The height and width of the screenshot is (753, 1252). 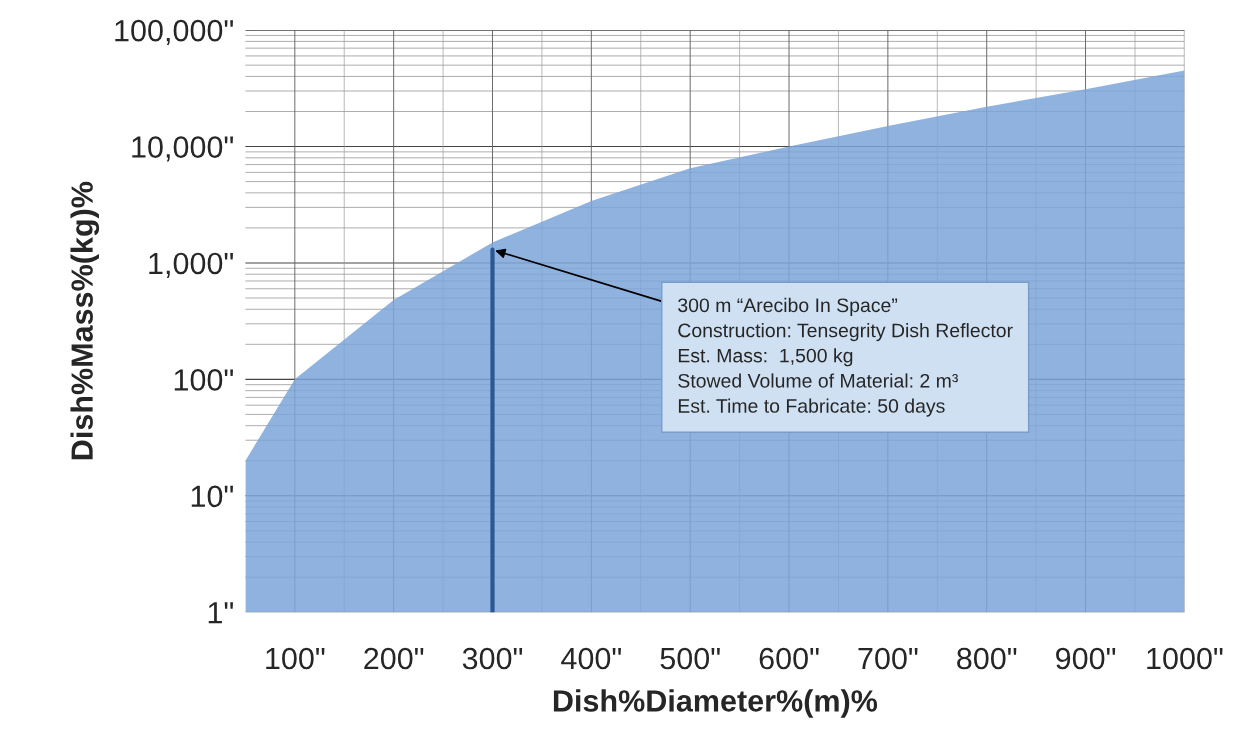 I want to click on annotation: 300 m “Arecibo In Space” Construction: Tensegrity Dish Reflector Est. Mass: 1,500 kg Stowed Volume of Material: 2 m³ Est. Time to Fabricate: 50 days, so click(x=845, y=357).